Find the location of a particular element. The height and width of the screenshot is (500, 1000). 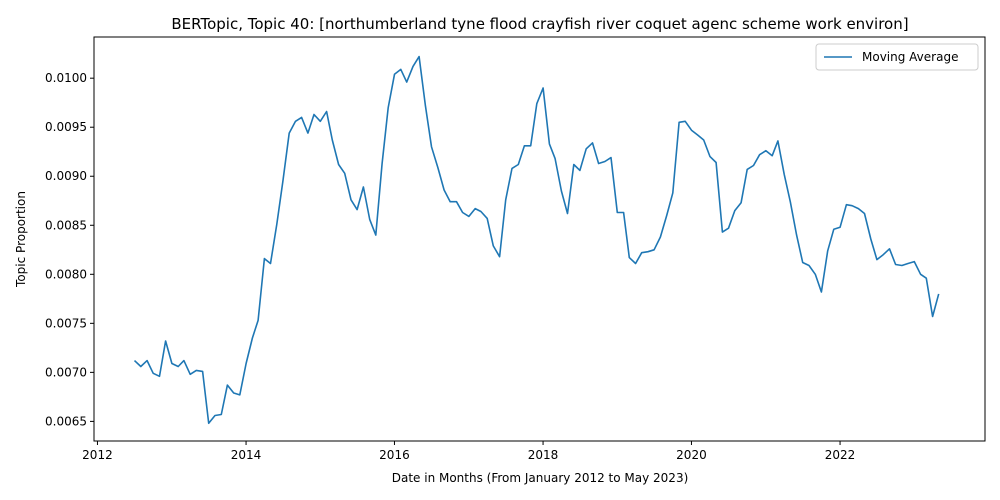

legend: Moving Average is located at coordinates (897, 57).